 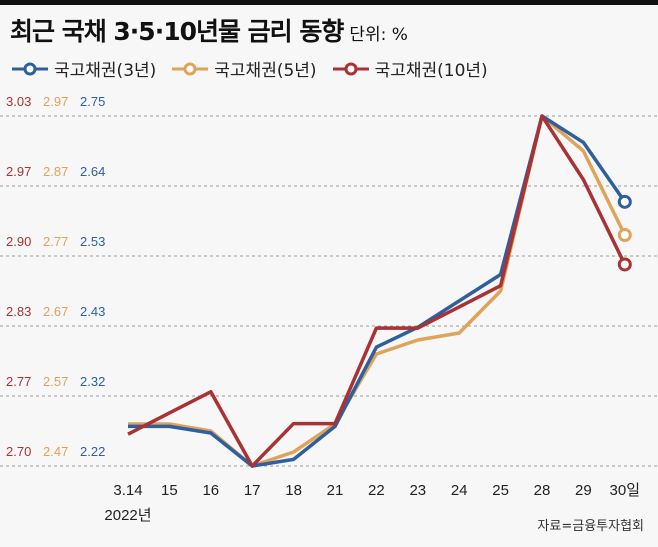 What do you see at coordinates (127, 490) in the screenshot?
I see `x-tick-label: 3.14` at bounding box center [127, 490].